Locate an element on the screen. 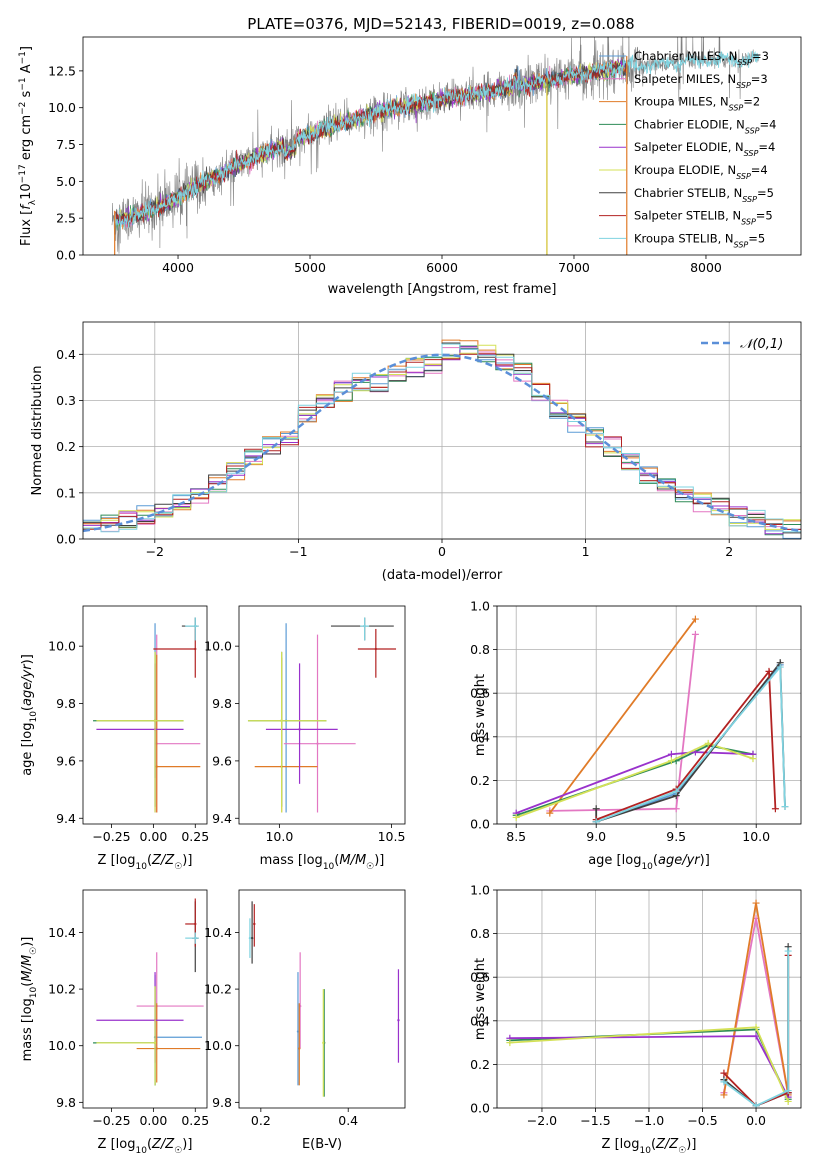 This screenshot has height=1170, width=819. y-axis-label: age [log10(age/yr)] is located at coordinates (29, 715).